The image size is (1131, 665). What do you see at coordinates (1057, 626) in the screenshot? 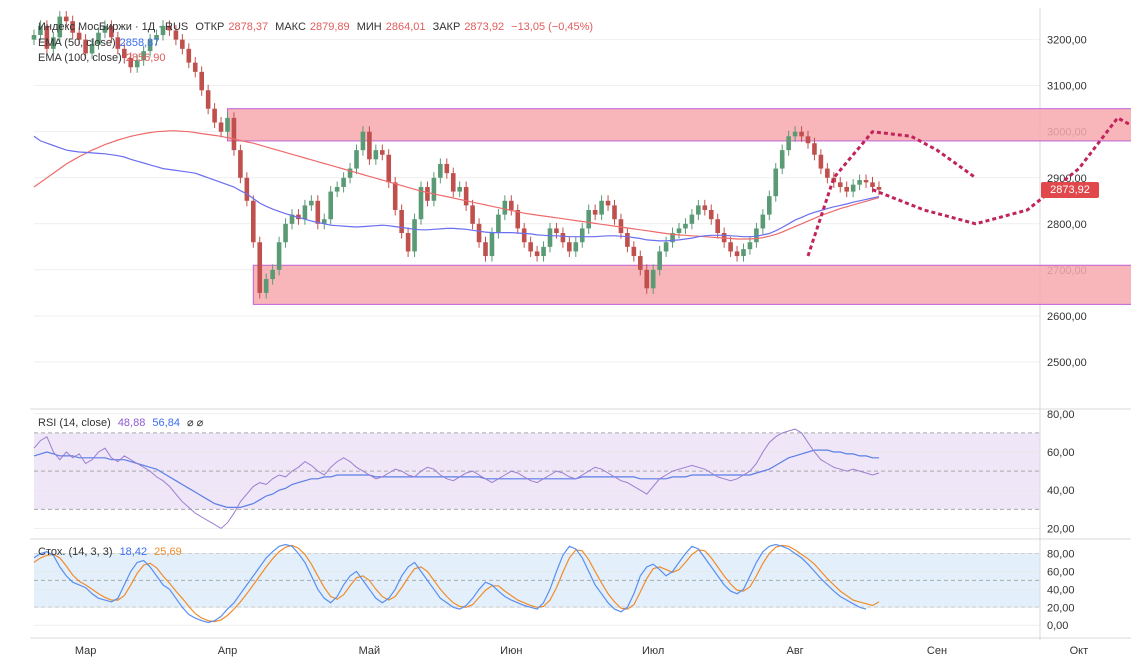
I see `stoch-tick-label: 0,00` at bounding box center [1057, 626].